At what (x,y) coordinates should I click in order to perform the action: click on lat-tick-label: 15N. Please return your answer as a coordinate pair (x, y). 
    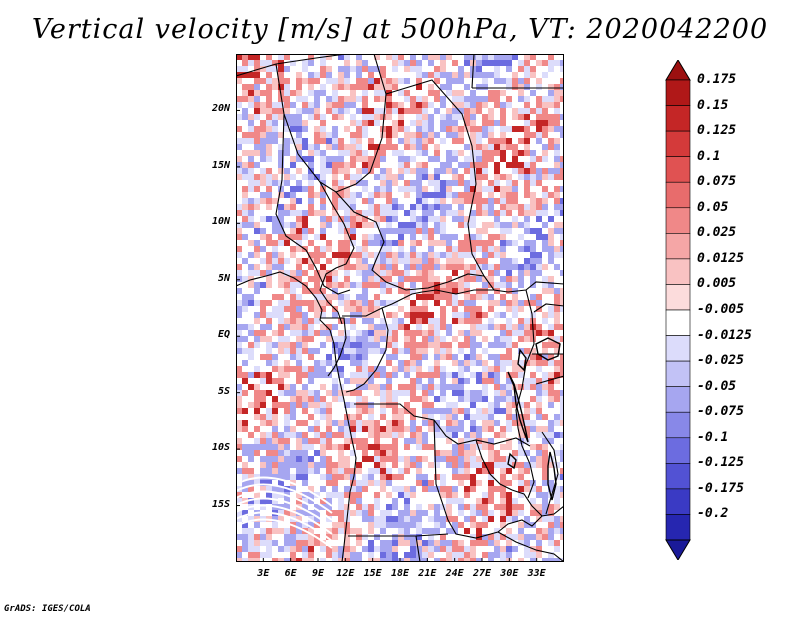
    Looking at the image, I should click on (220, 165).